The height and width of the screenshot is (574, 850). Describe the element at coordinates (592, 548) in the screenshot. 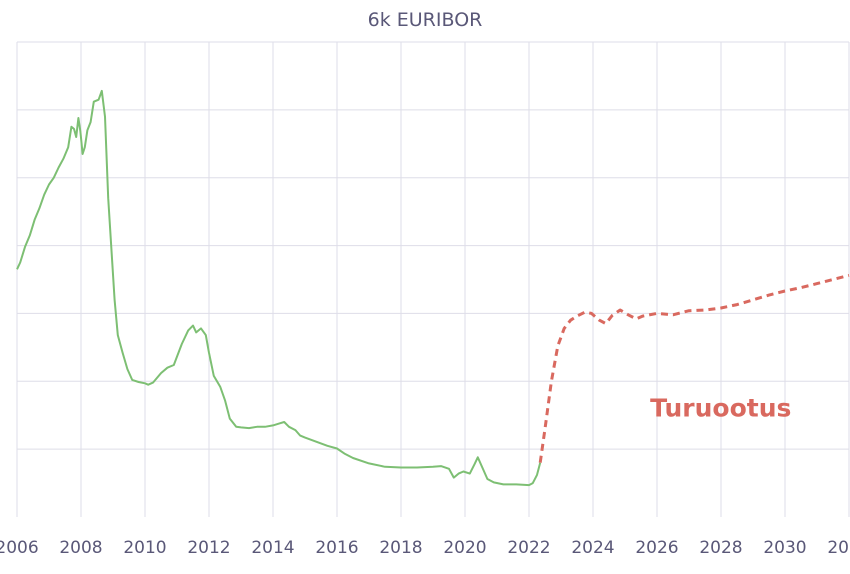

I see `x-tick-label-2024: 2024` at that location.